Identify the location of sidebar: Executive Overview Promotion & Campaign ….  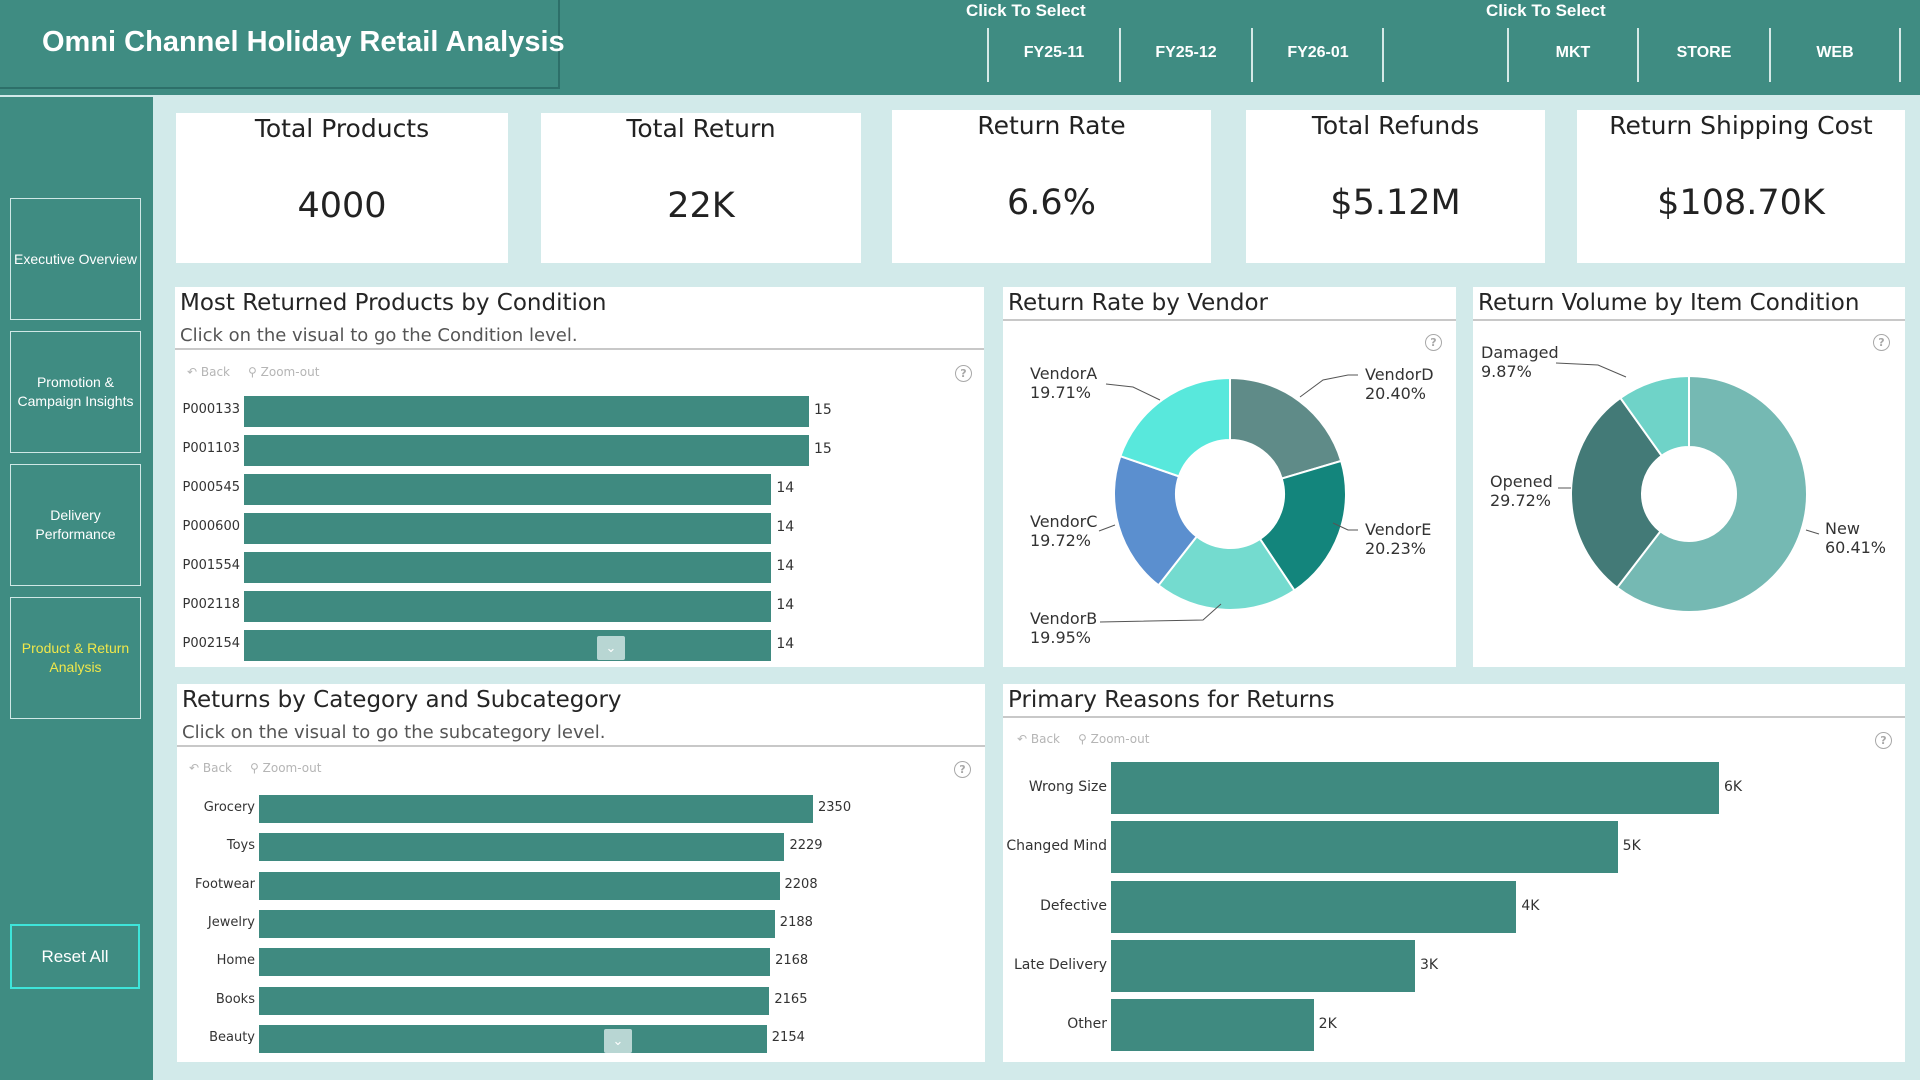
(76, 588).